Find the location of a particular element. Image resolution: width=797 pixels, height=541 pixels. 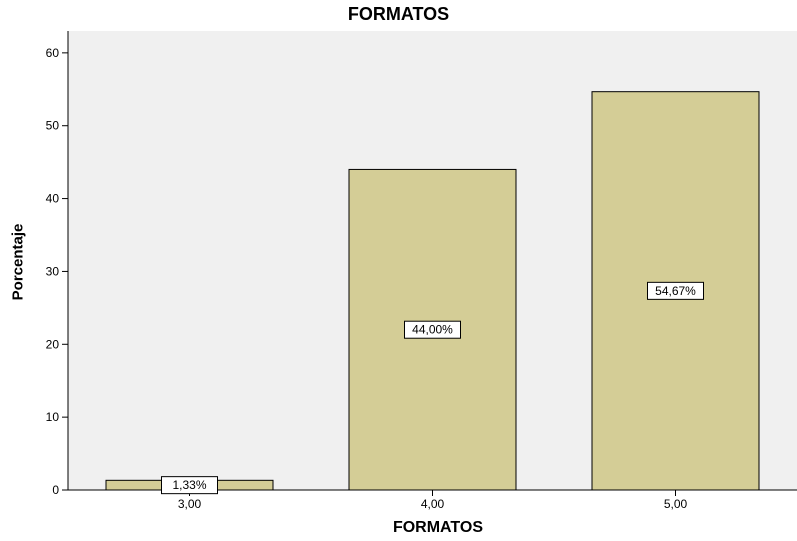

x-tick-label: 3,00 is located at coordinates (190, 504).